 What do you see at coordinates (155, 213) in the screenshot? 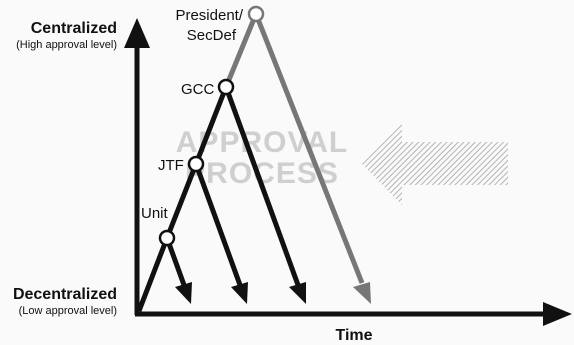
I see `node-label-unit: Unit` at bounding box center [155, 213].